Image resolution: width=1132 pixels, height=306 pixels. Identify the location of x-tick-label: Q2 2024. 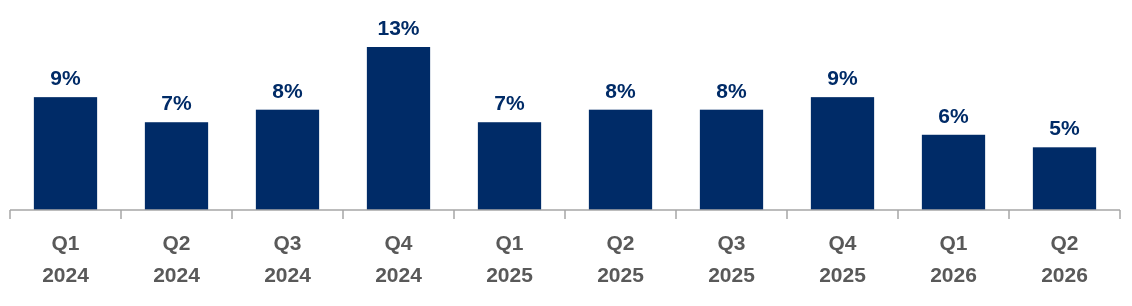
(177, 258).